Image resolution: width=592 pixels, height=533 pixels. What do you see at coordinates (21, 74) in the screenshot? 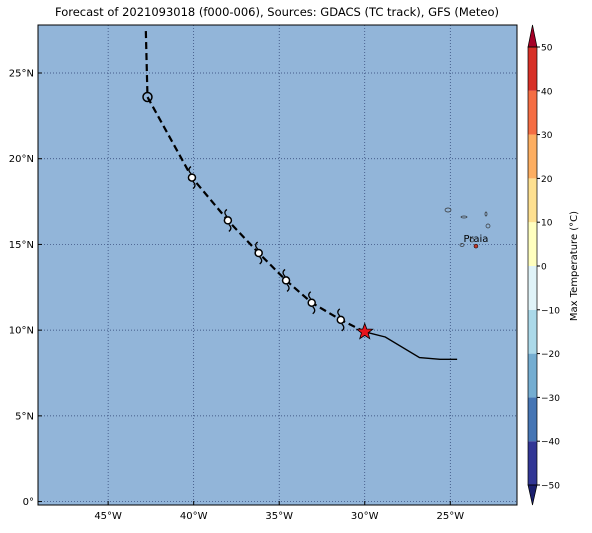
I see `y-tick-label: 25°N` at bounding box center [21, 74].